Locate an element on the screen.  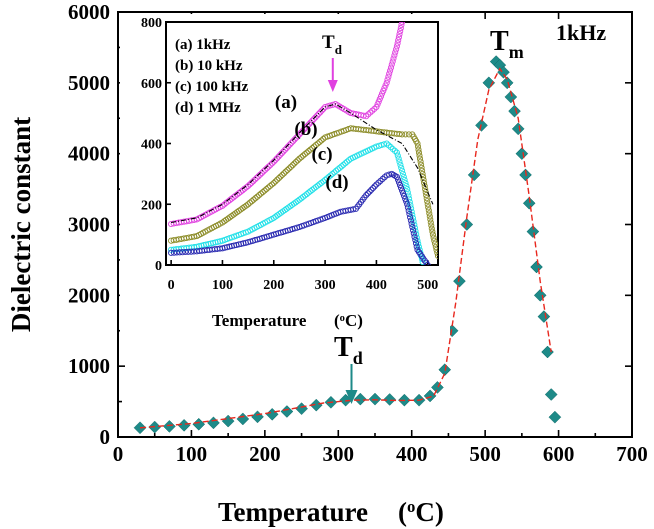
main-x-tick-label: 200 is located at coordinates (265, 454).